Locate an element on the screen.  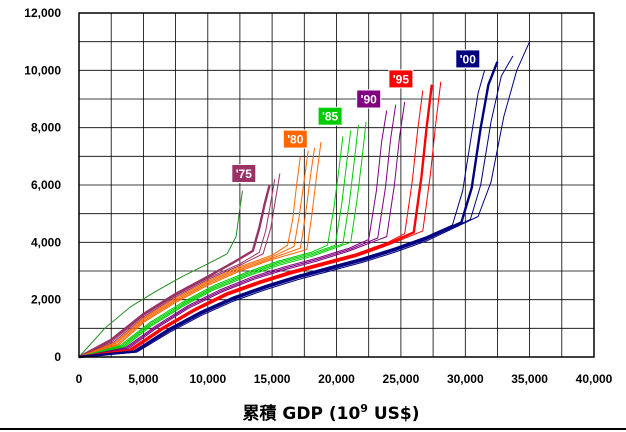
x-tick-label: 20,000 is located at coordinates (336, 379).